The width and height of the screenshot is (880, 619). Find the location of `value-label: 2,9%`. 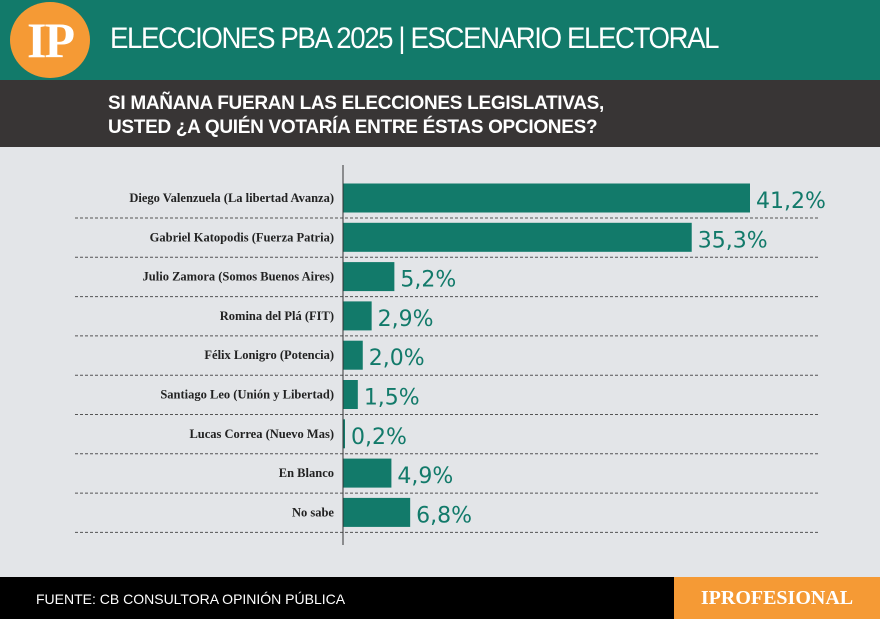

value-label: 2,9% is located at coordinates (406, 319).